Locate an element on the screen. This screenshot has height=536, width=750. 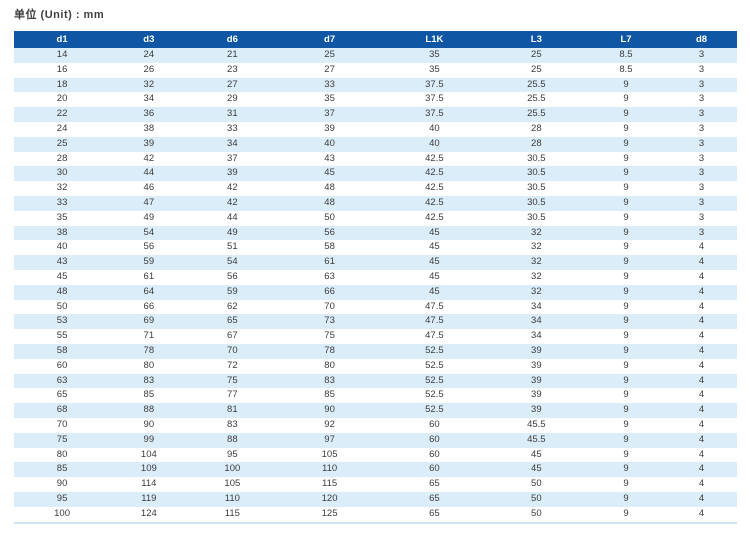
table-row: 68 88 81 90 52.5 39 9 4 is located at coordinates (375, 410).